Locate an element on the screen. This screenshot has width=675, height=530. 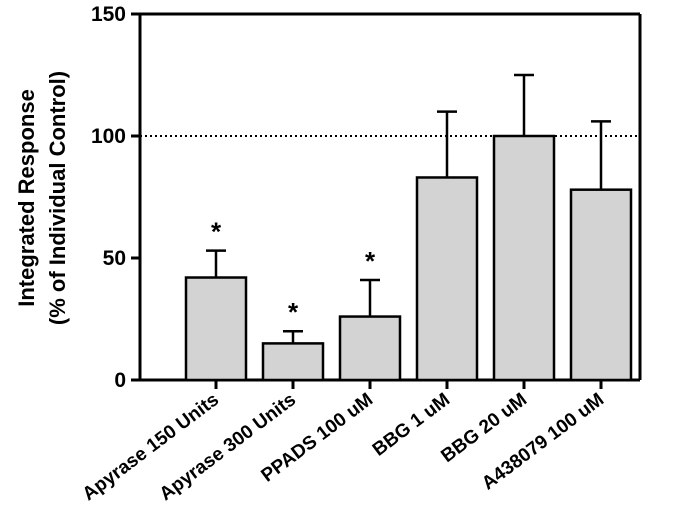
x-category-label: Apyrase 150 Units is located at coordinates (151, 447).